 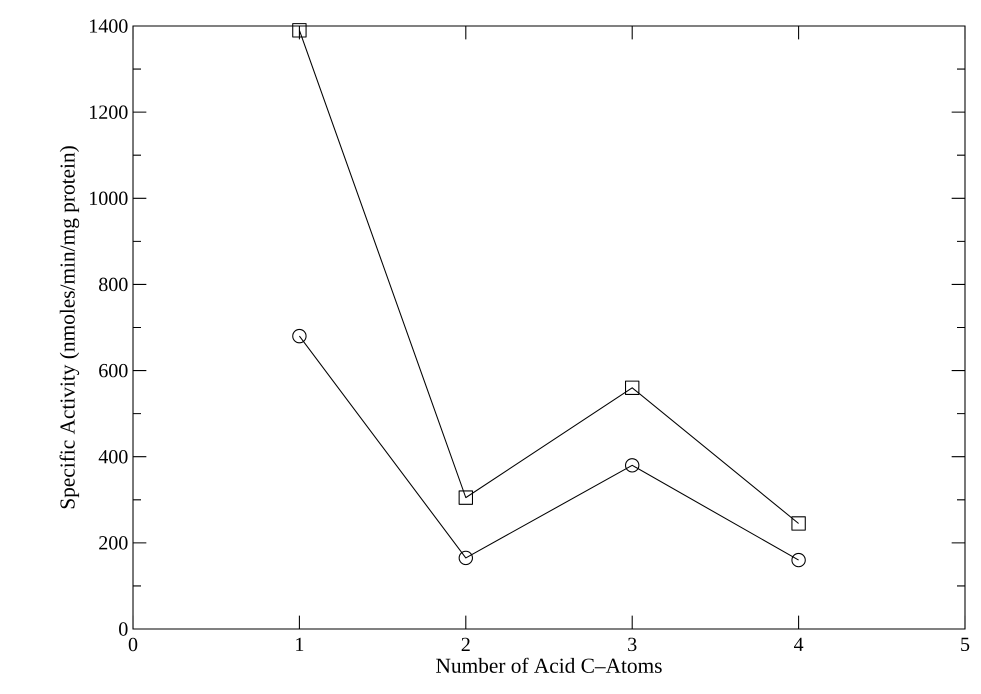 I want to click on y-tick-label: 200, so click(x=113, y=543).